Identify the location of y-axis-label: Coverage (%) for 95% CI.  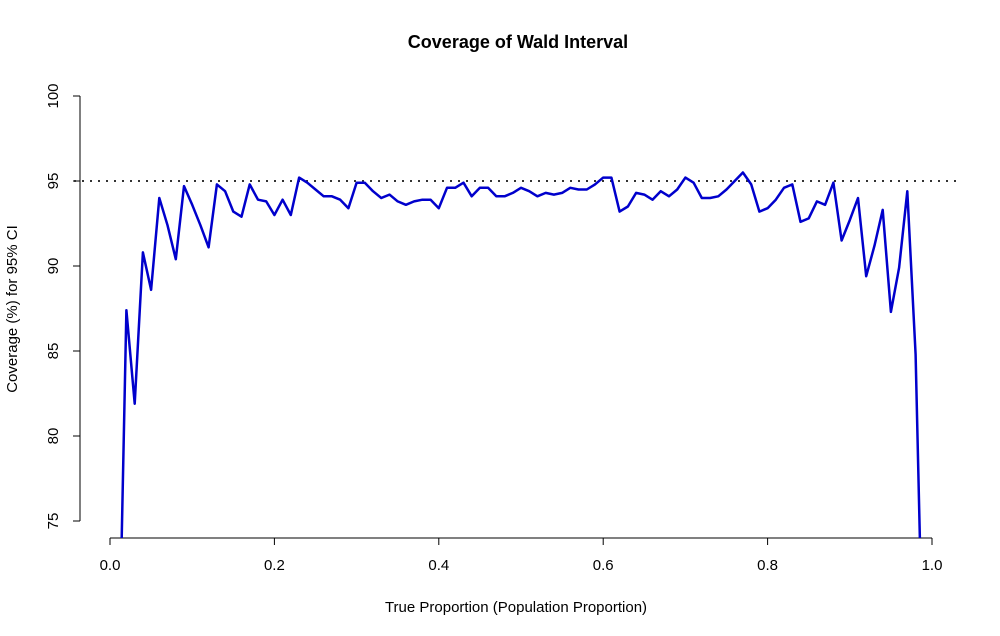
(12, 309).